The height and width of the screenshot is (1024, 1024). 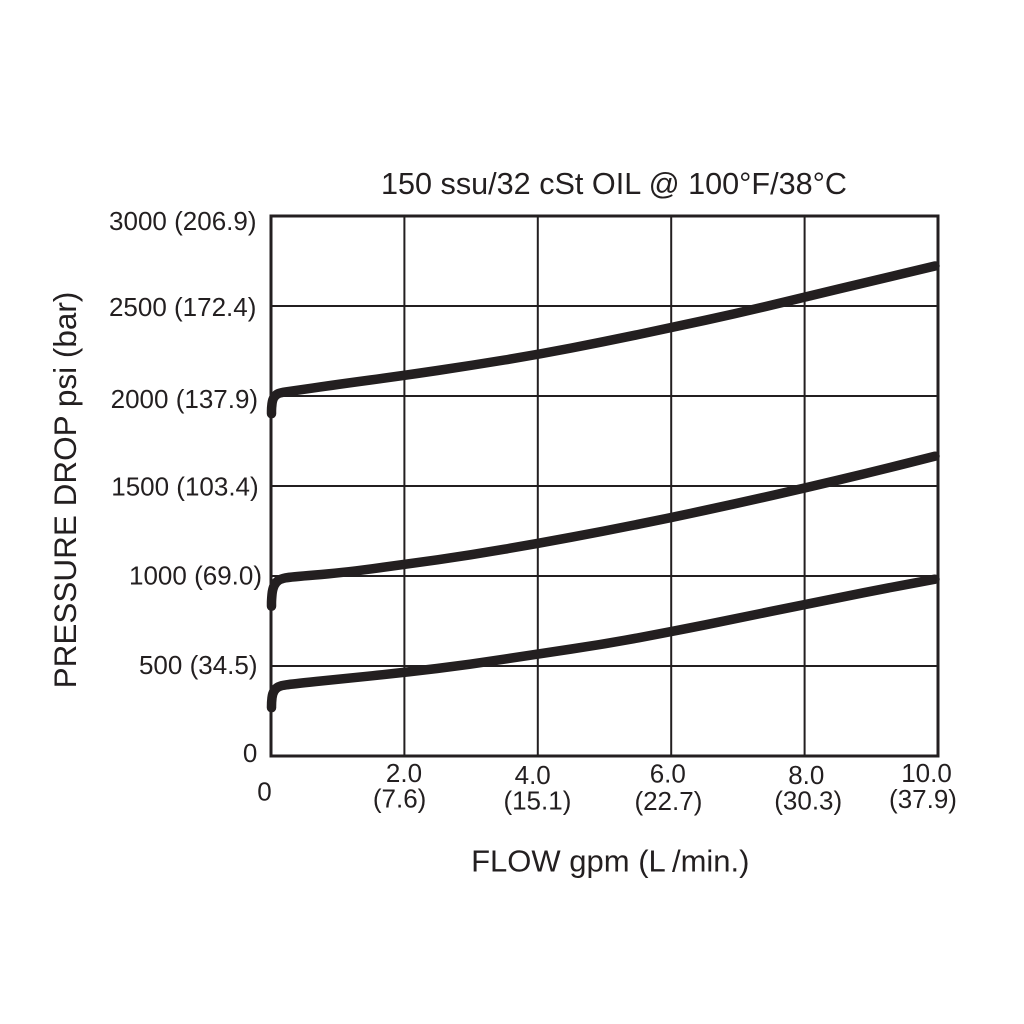 I want to click on svg-text: 2.0, so click(x=404, y=773).